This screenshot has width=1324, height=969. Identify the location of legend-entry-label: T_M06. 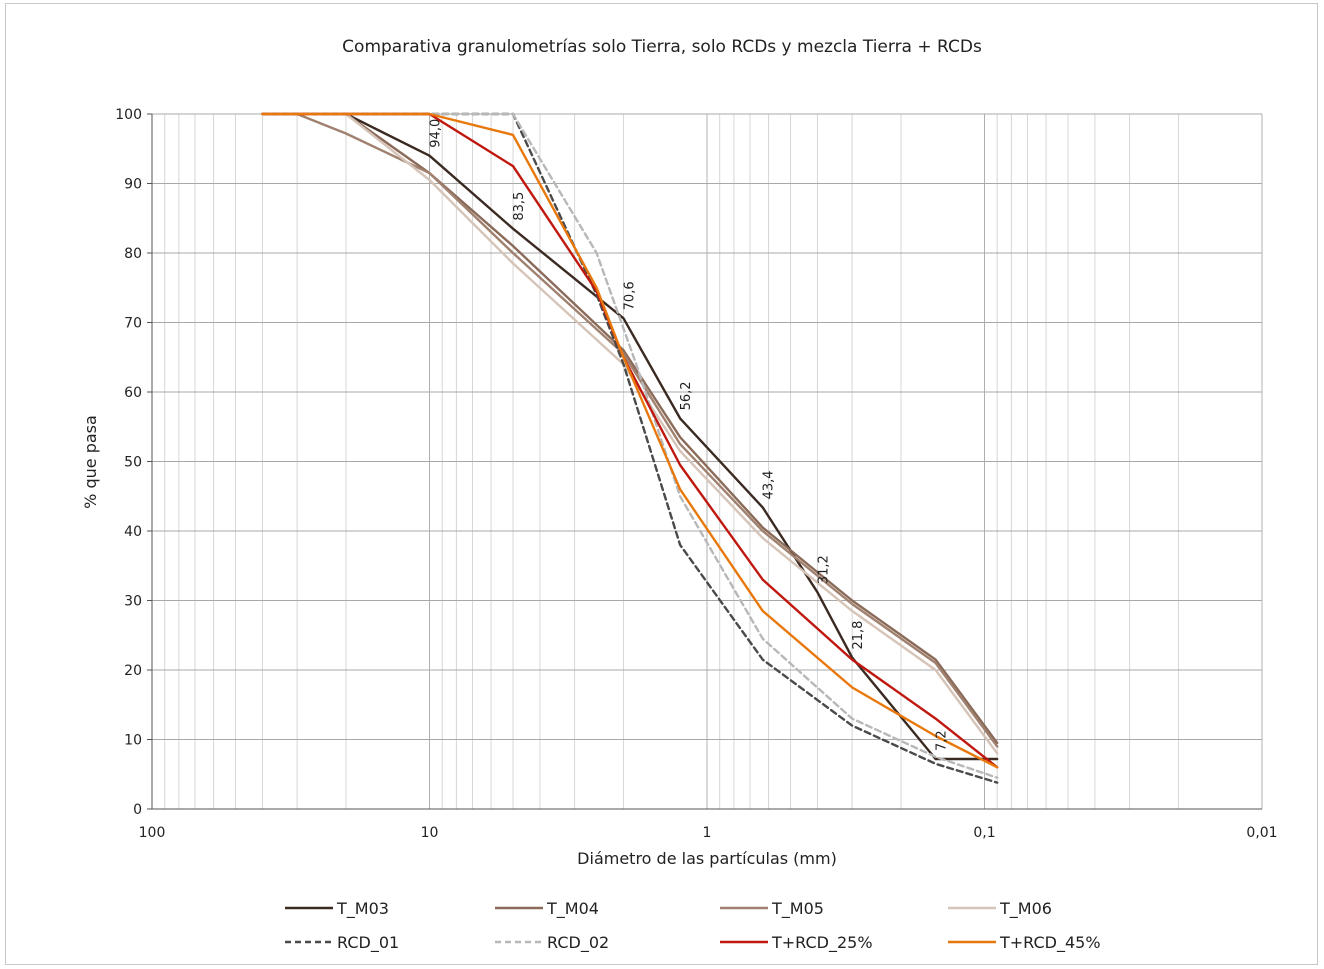
(1025, 909).